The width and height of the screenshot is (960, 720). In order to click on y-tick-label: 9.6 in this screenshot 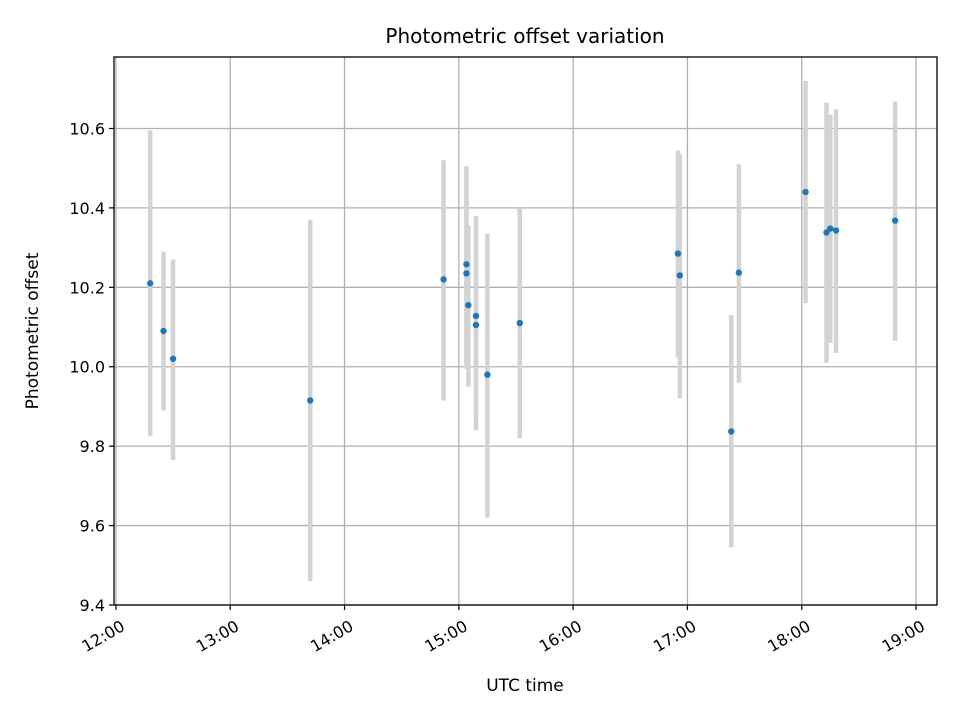, I will do `click(92, 526)`.